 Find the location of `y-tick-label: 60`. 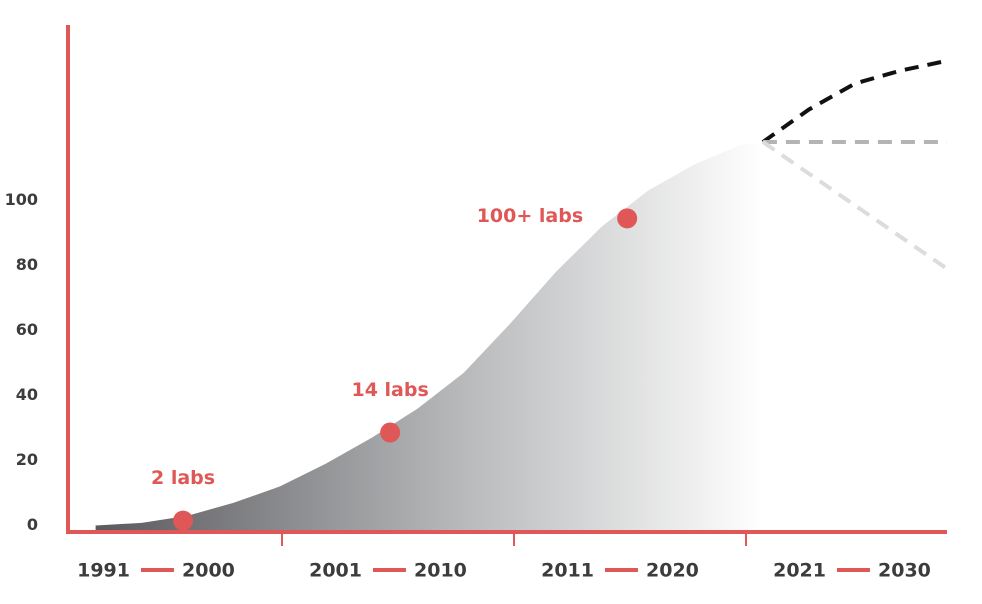

y-tick-label: 60 is located at coordinates (27, 329).